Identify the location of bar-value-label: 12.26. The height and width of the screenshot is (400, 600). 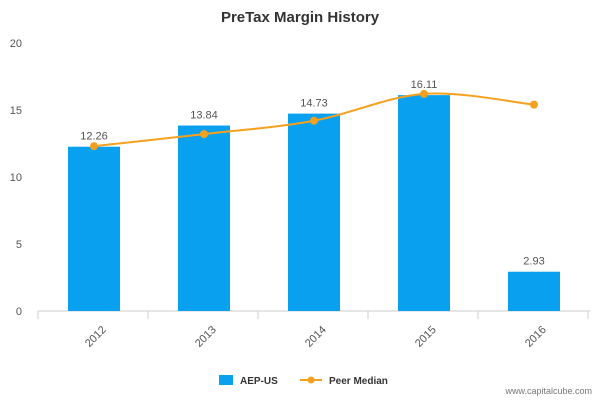
(94, 137).